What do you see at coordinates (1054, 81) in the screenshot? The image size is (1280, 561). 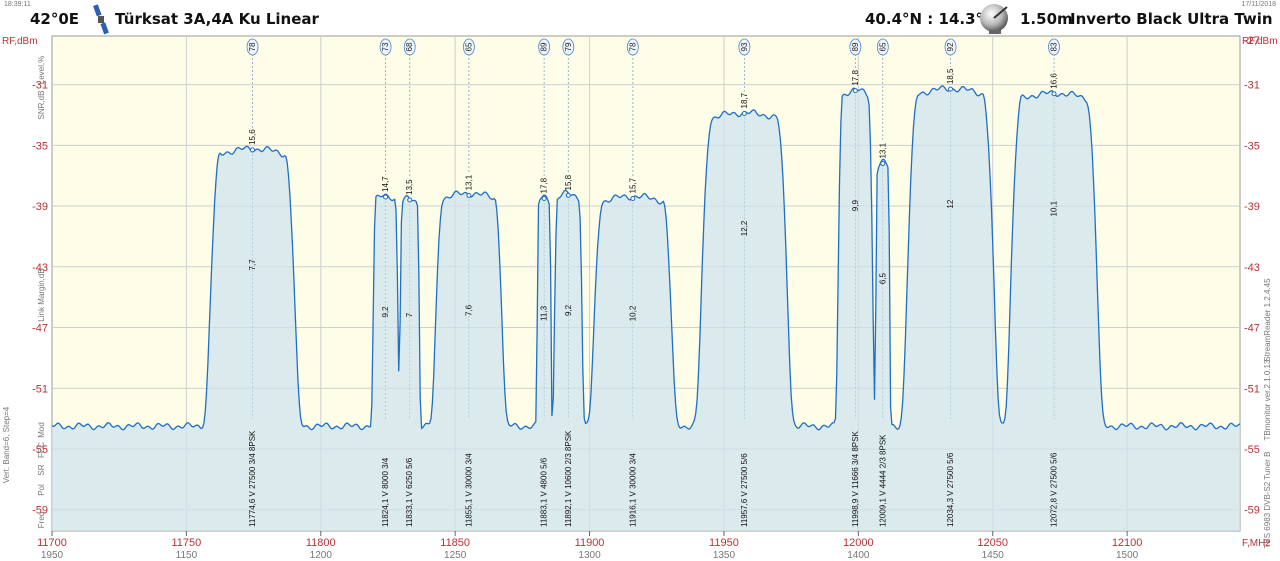 I see `snr-value: 16,6` at bounding box center [1054, 81].